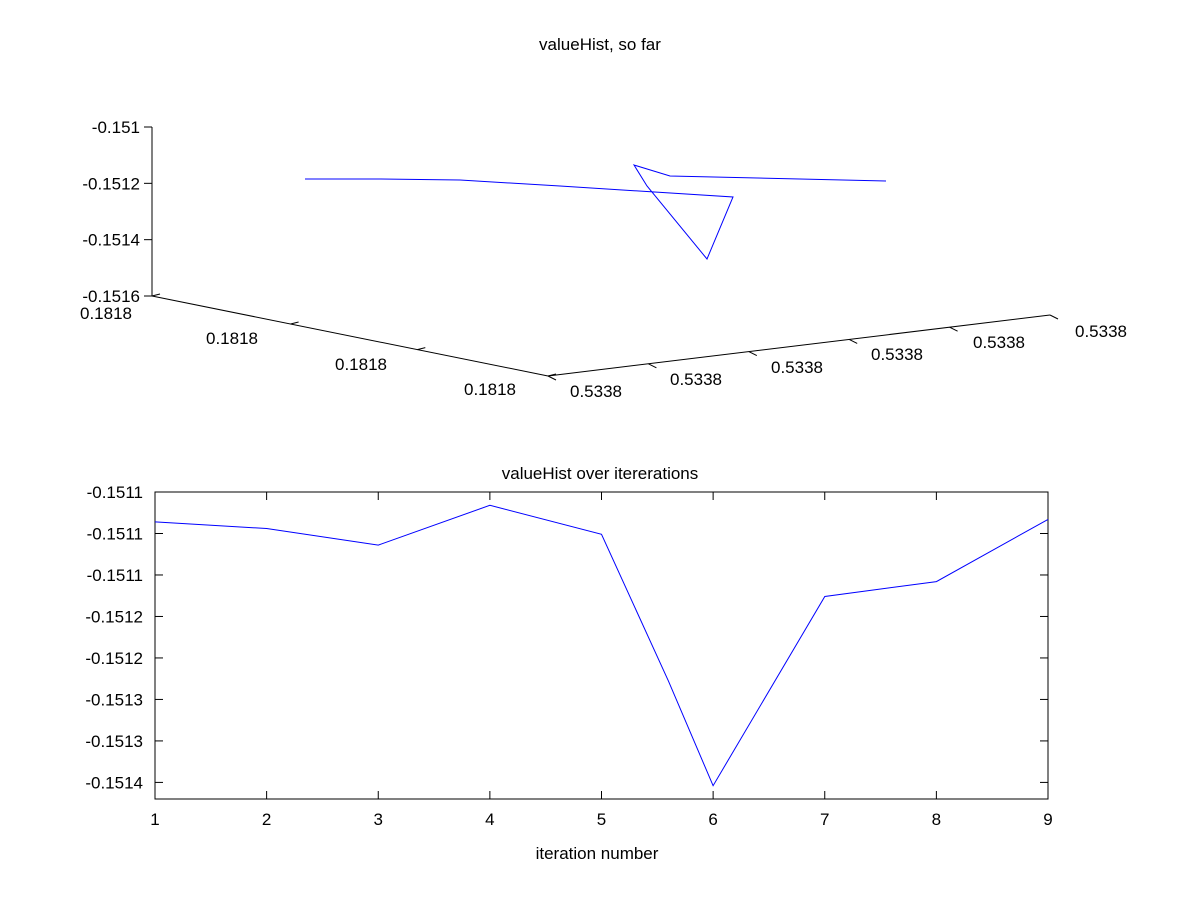 The image size is (1200, 901). Describe the element at coordinates (712, 819) in the screenshot. I see `x-tick-label: 6` at that location.